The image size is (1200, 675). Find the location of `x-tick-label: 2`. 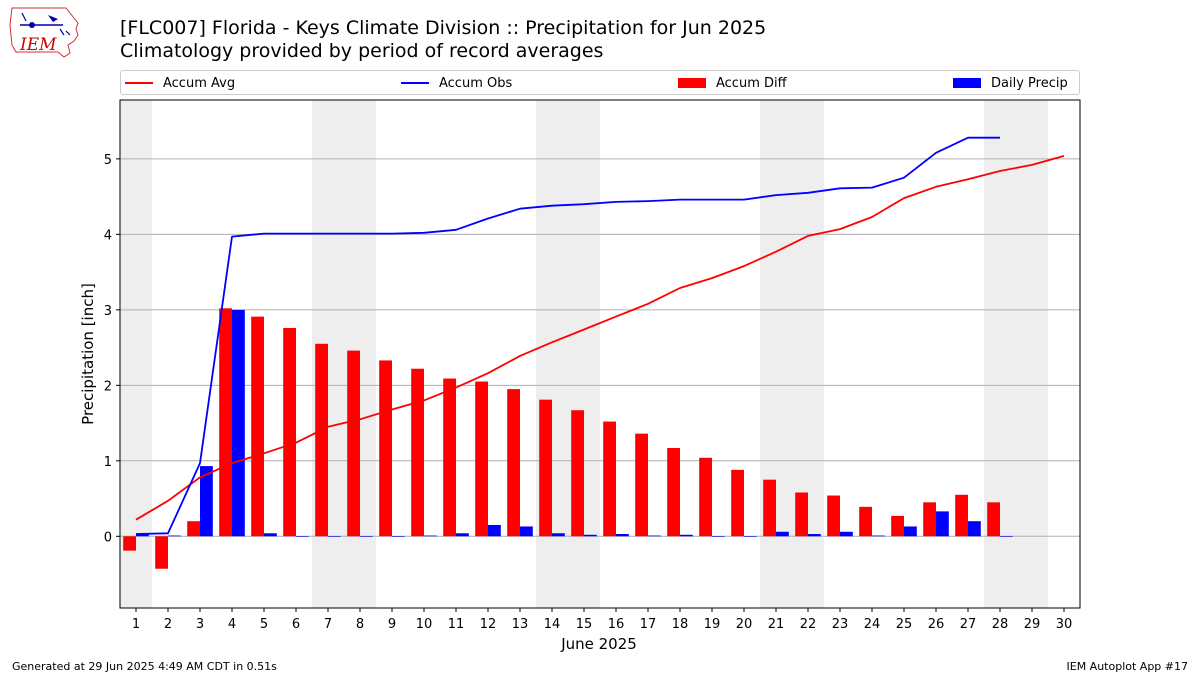

x-tick-label: 2 is located at coordinates (168, 624).